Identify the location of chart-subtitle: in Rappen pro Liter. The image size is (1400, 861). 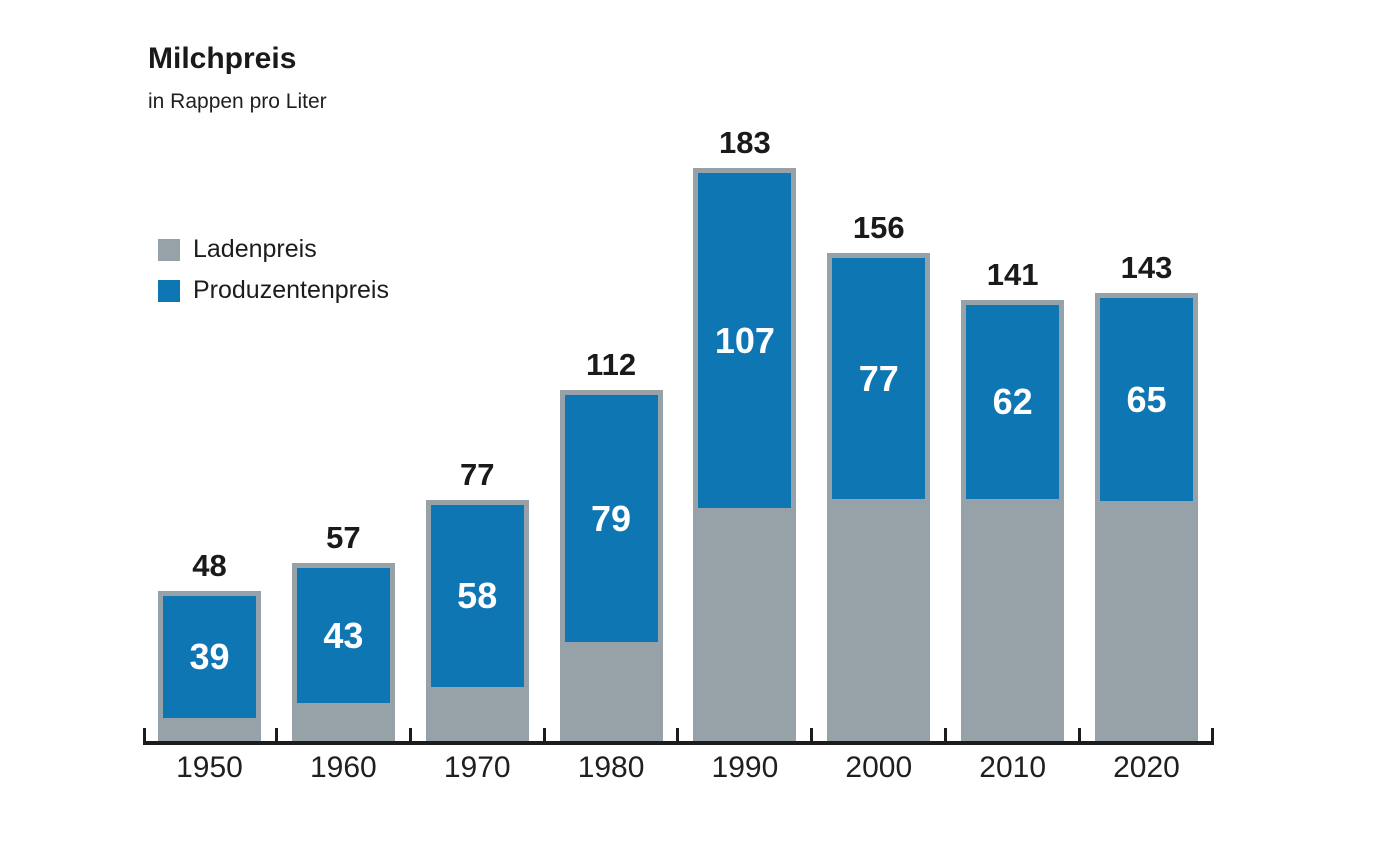
(237, 101).